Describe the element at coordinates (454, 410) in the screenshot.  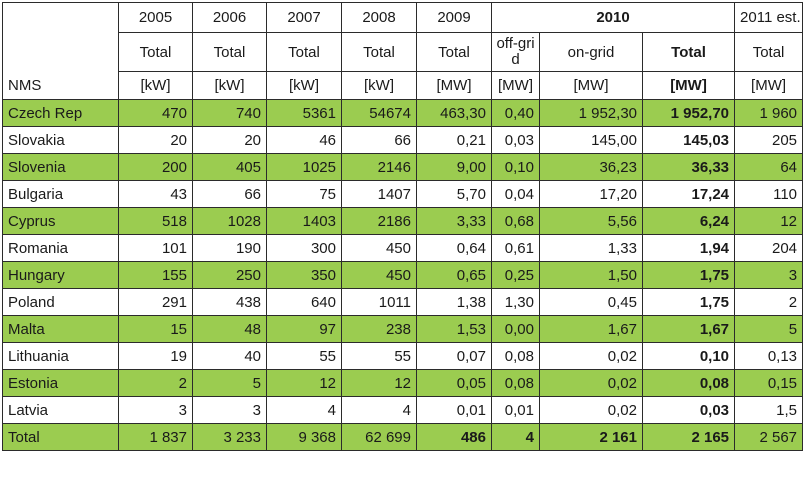
I see `value-2009: 0,01` at that location.